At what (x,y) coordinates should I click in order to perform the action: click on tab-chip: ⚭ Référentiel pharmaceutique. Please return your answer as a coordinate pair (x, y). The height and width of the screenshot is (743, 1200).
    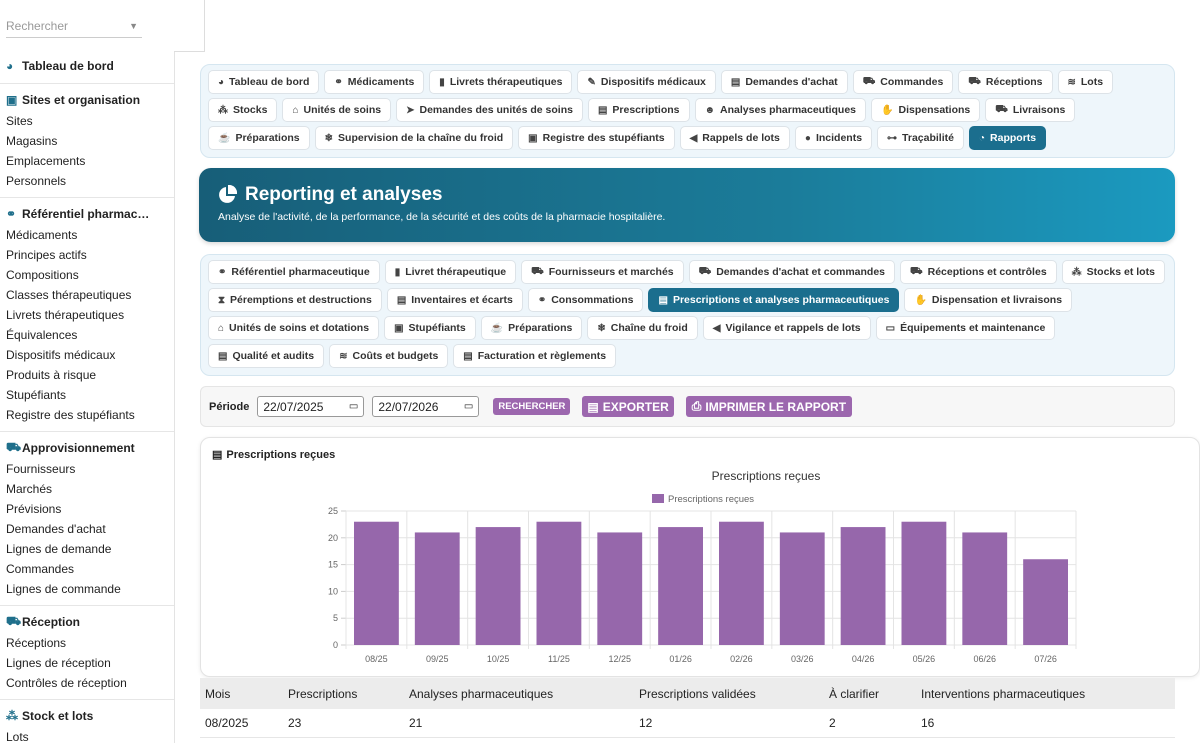
    Looking at the image, I should click on (294, 272).